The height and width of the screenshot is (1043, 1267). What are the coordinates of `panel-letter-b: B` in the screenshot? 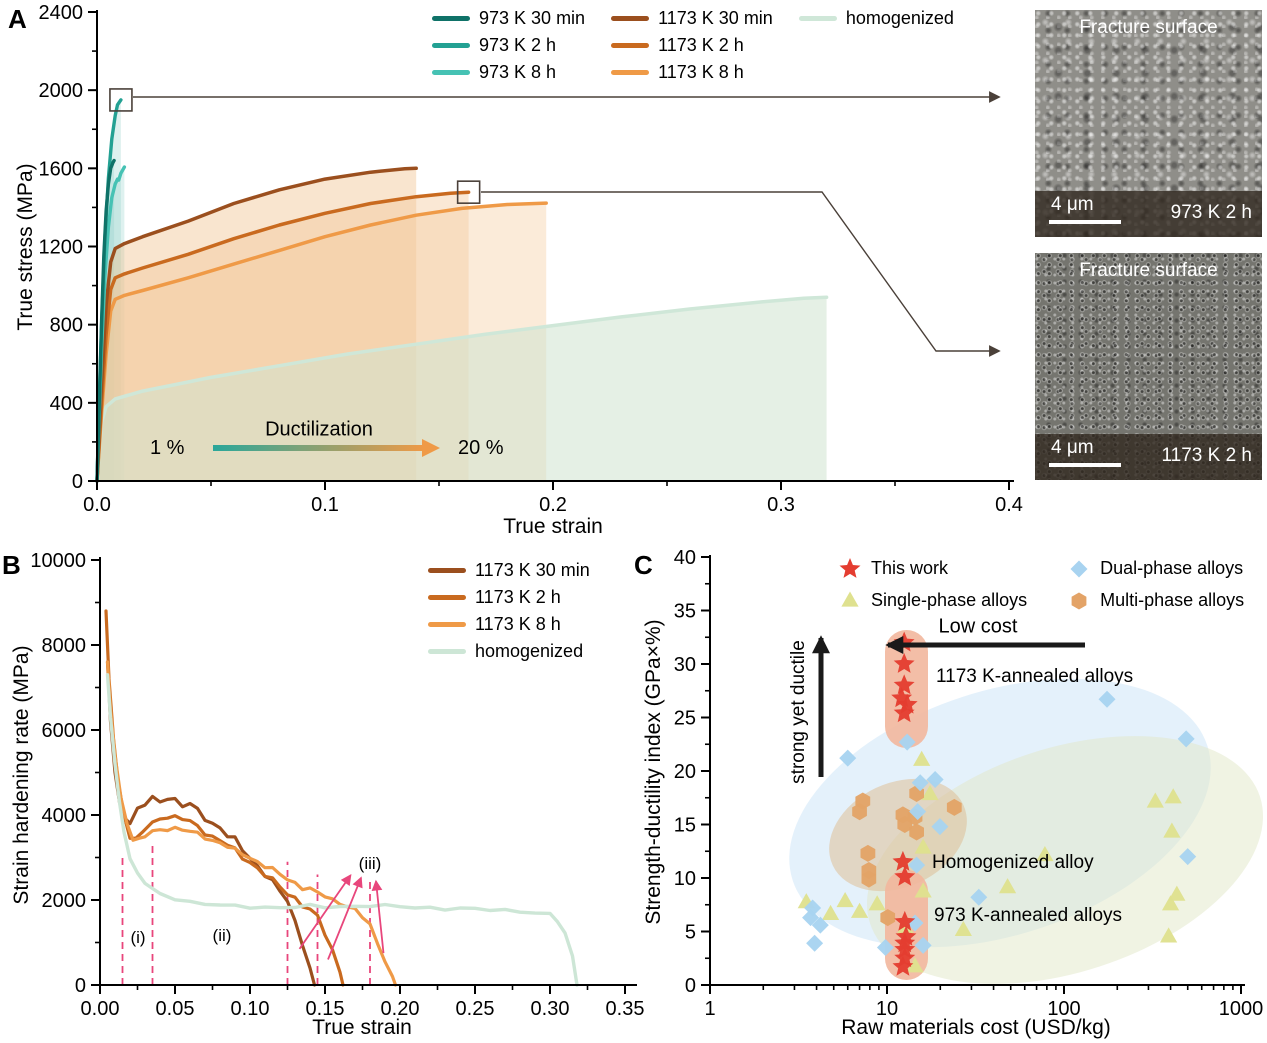 It's located at (11, 565).